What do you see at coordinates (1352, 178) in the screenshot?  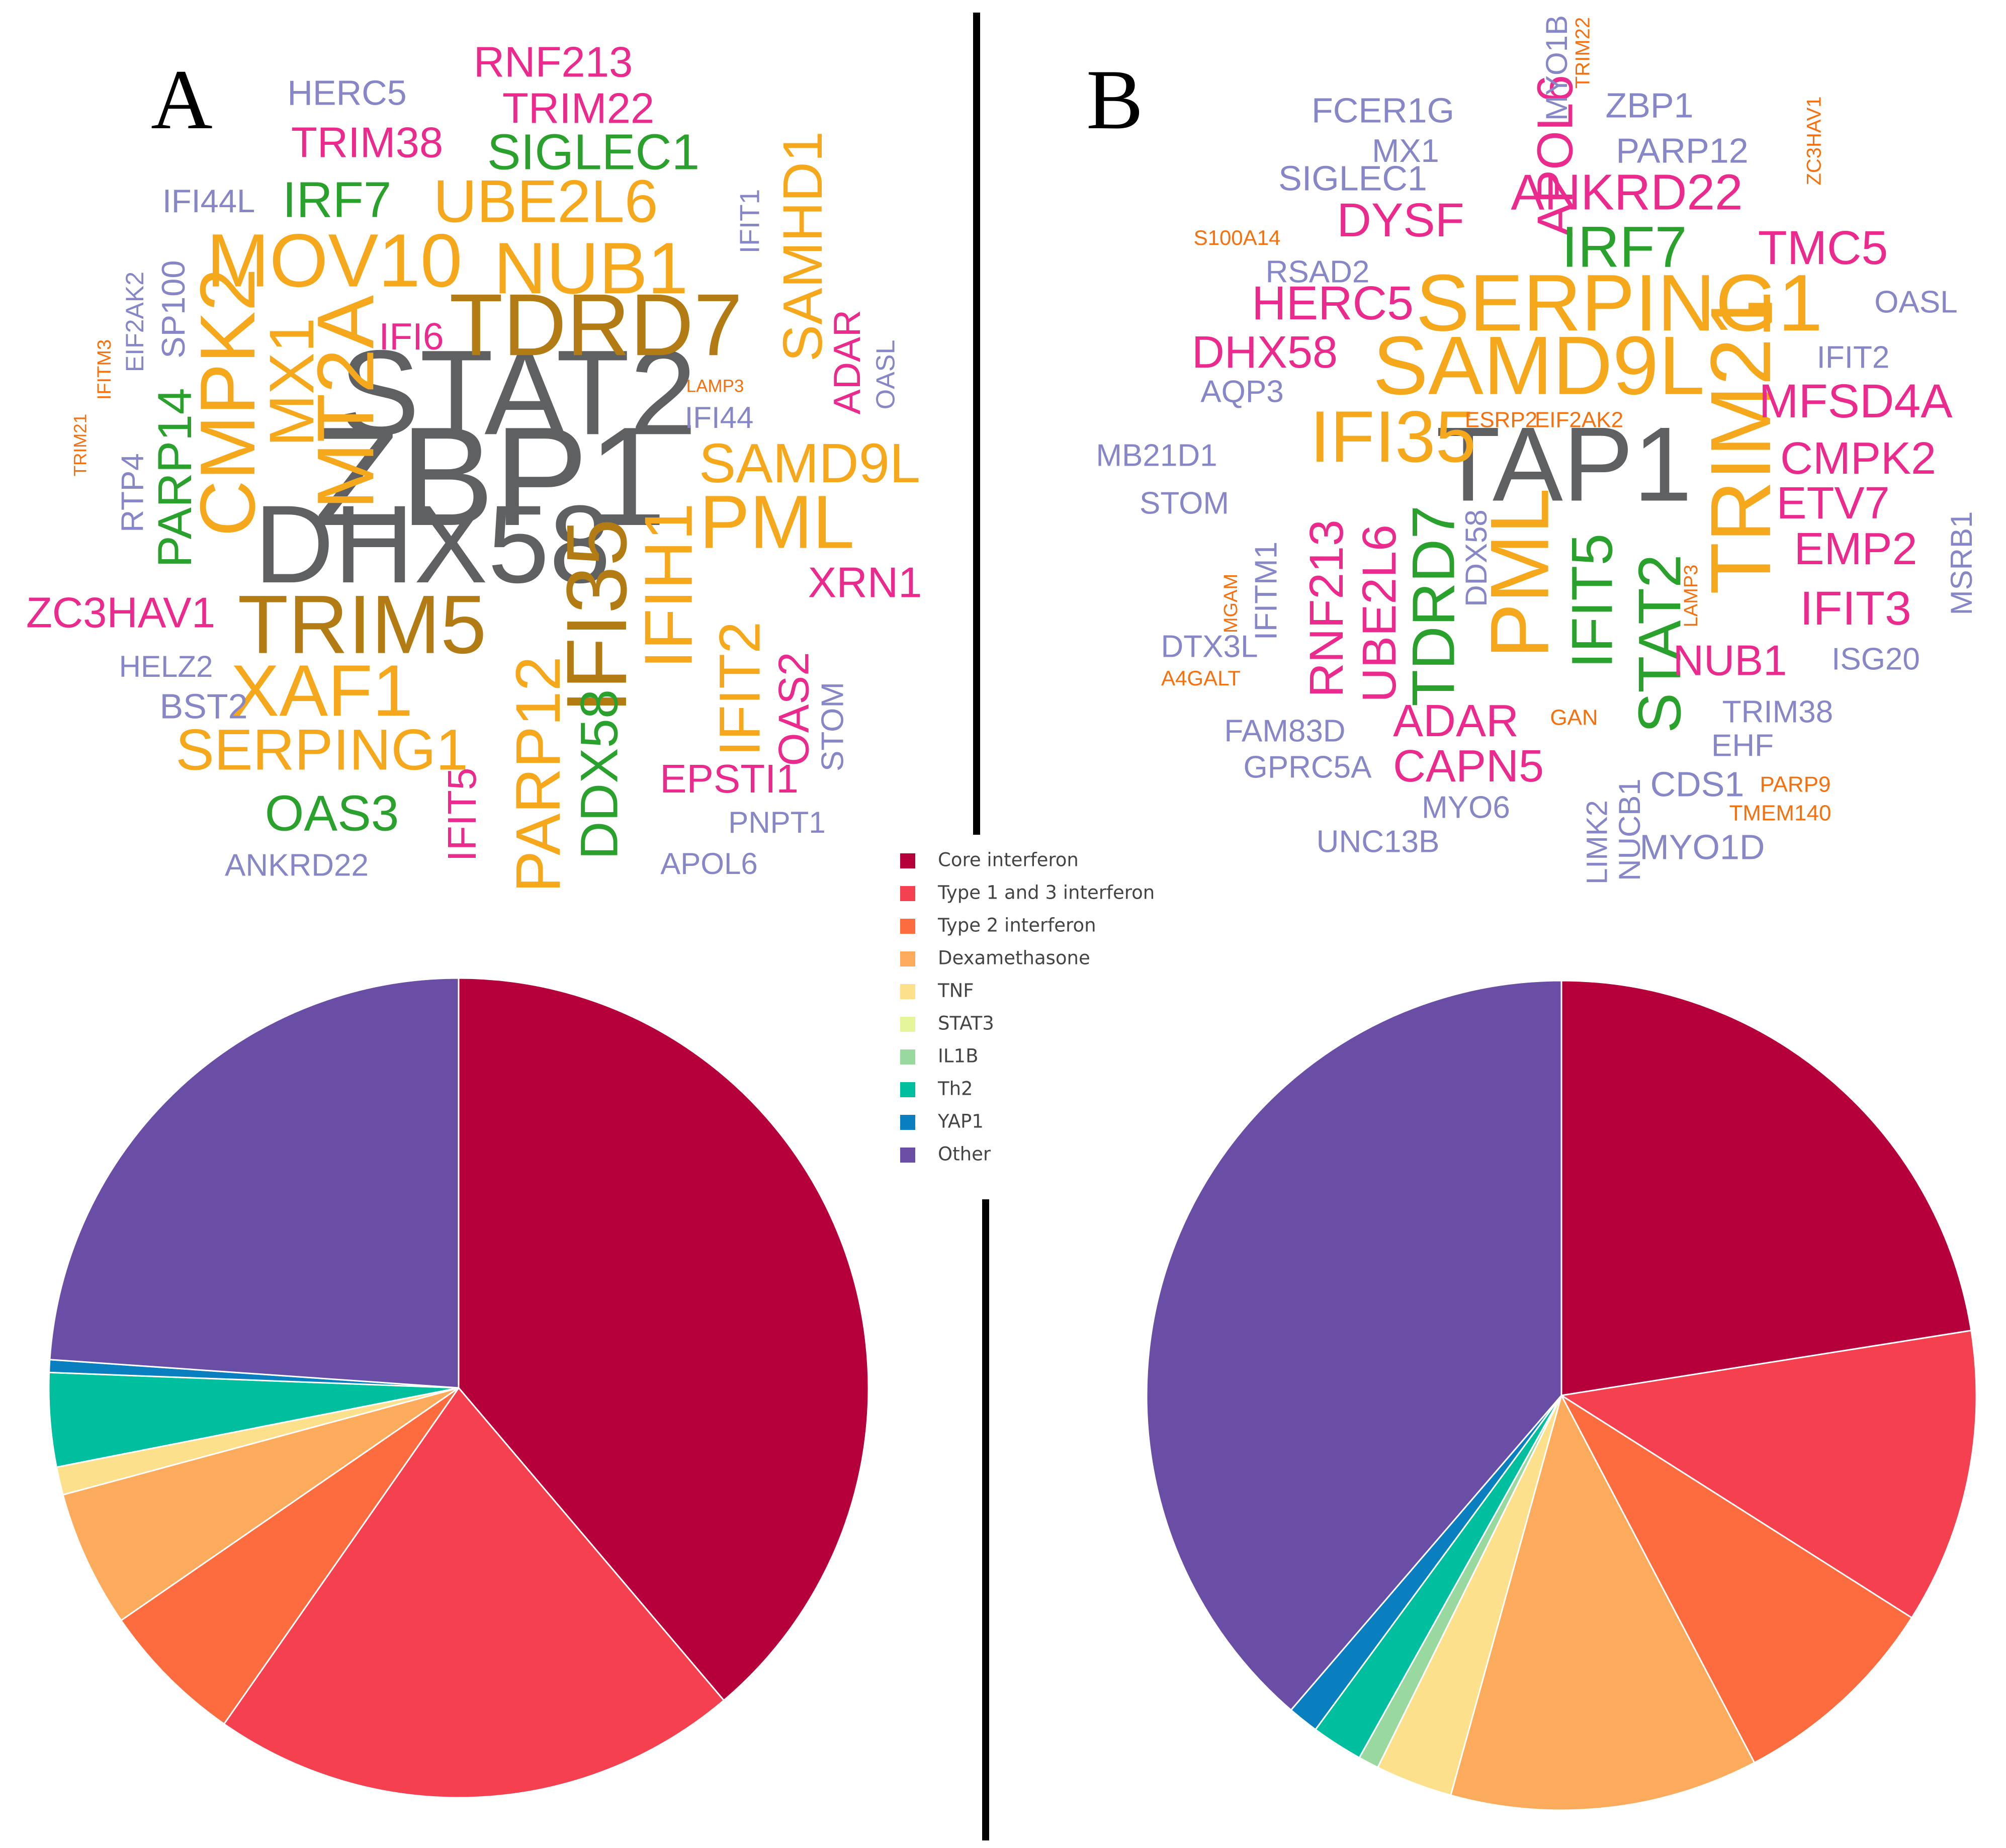 I see `word-siglec1: SIGLEC1` at bounding box center [1352, 178].